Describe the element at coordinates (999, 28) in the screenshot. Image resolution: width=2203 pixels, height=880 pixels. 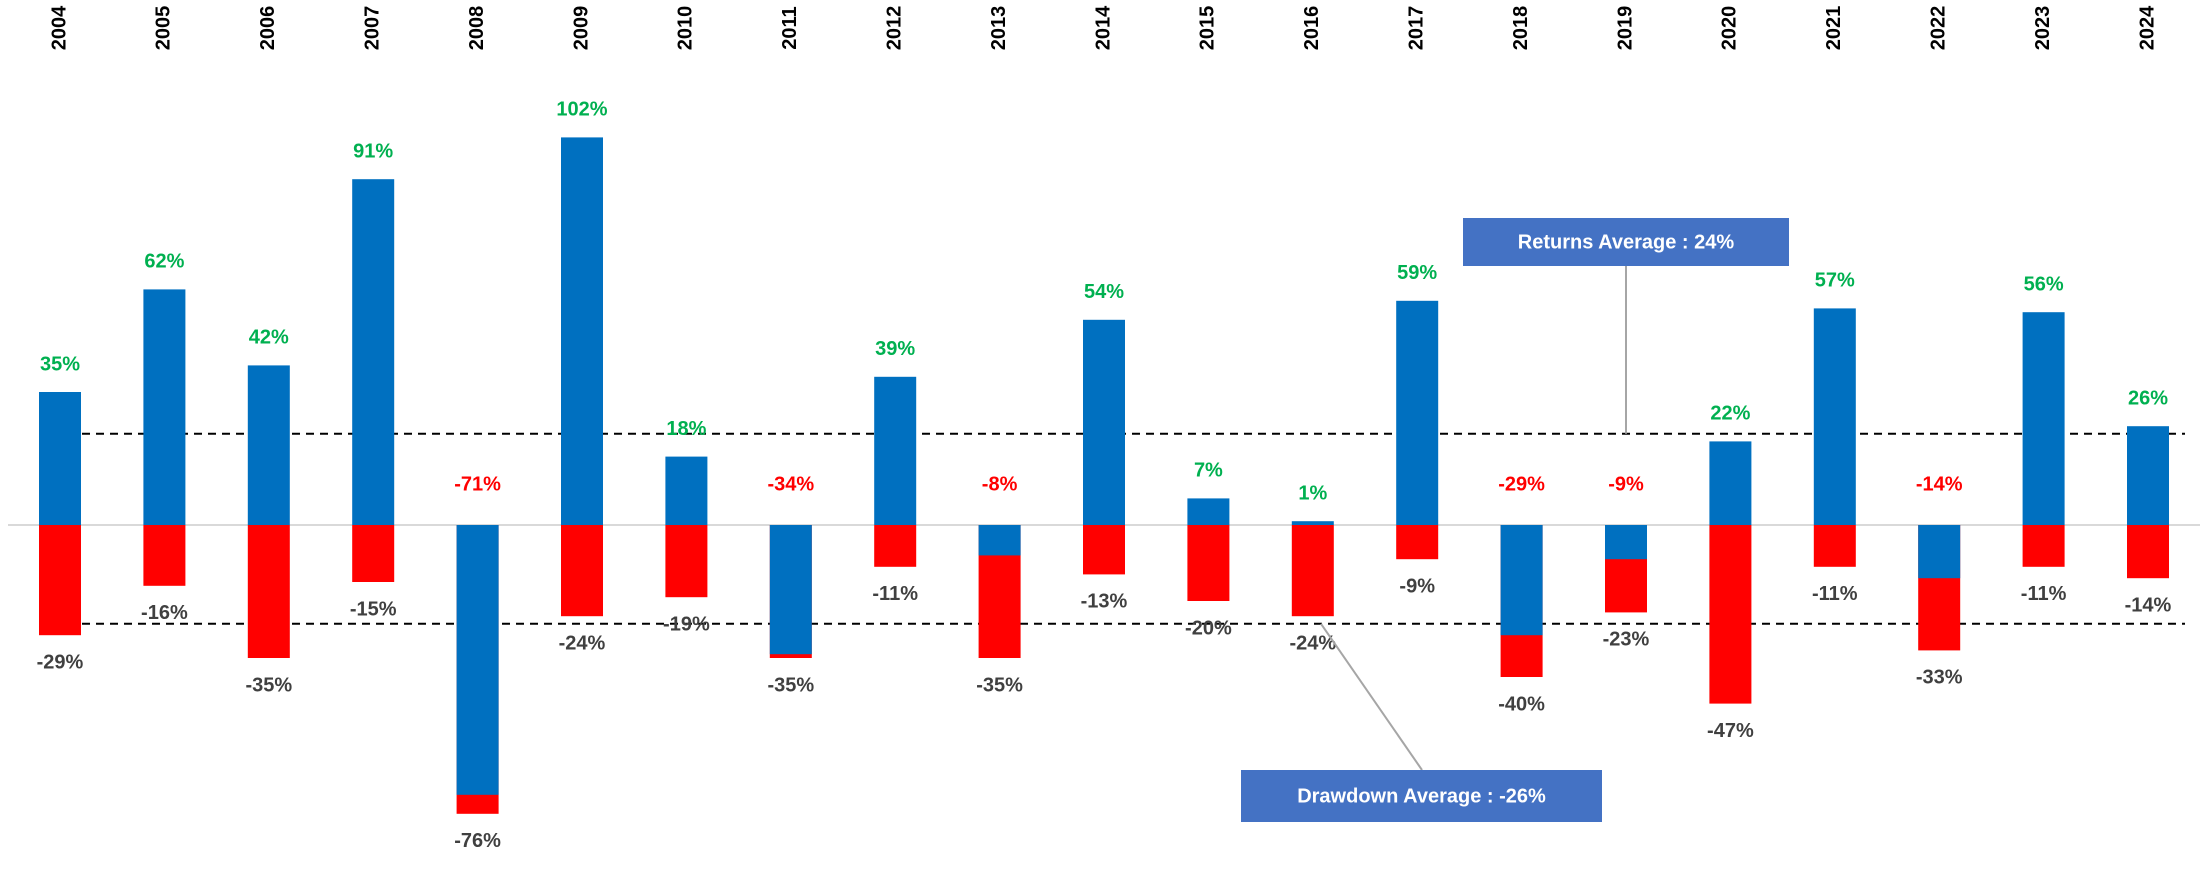
I see `x-tick-label: 2013` at that location.